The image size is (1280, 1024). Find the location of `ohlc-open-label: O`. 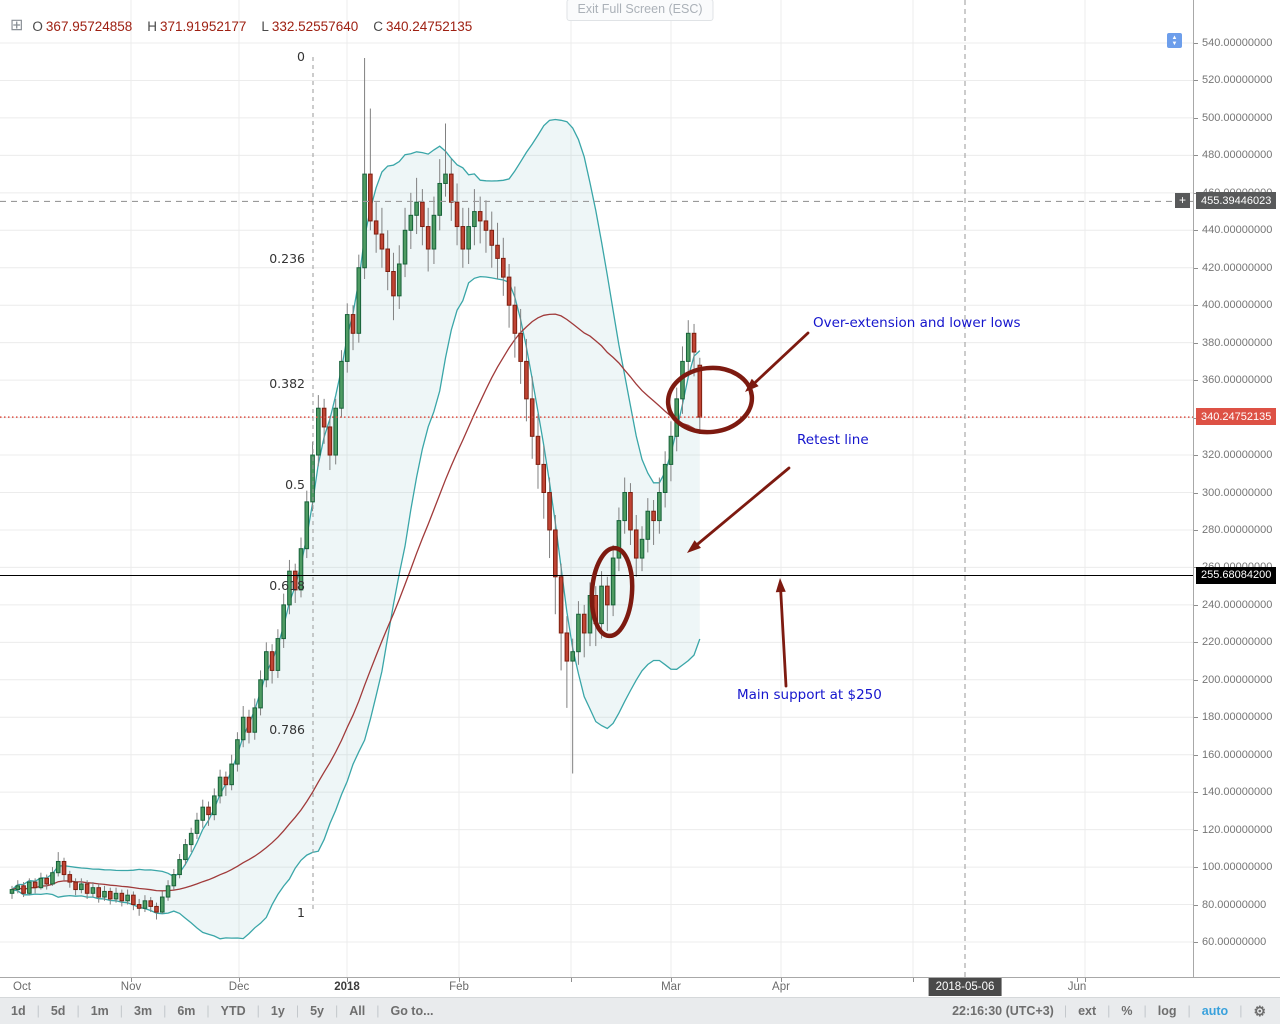

ohlc-open-label: O is located at coordinates (37, 26).